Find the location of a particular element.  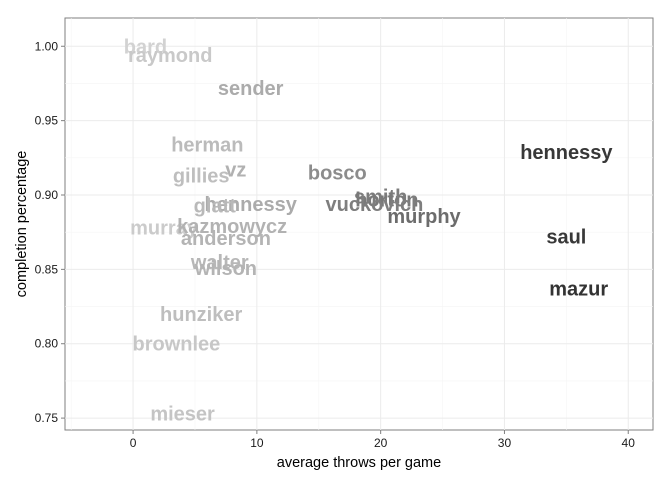

point-label: gillies is located at coordinates (201, 177).